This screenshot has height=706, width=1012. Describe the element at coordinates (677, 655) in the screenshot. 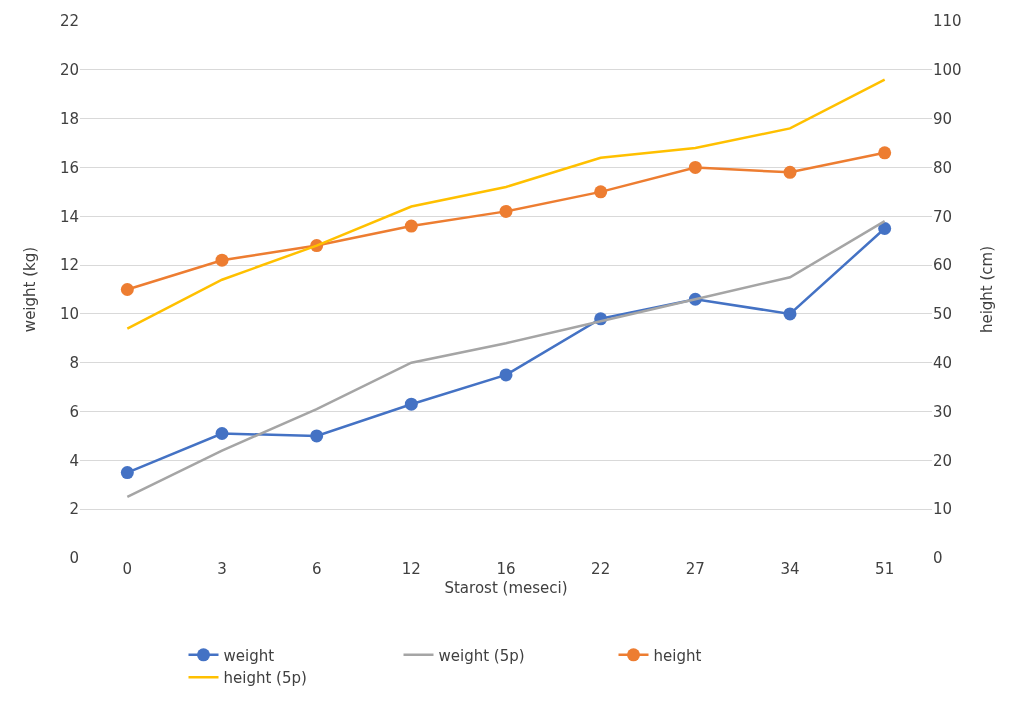

I see `legend-label: height` at that location.